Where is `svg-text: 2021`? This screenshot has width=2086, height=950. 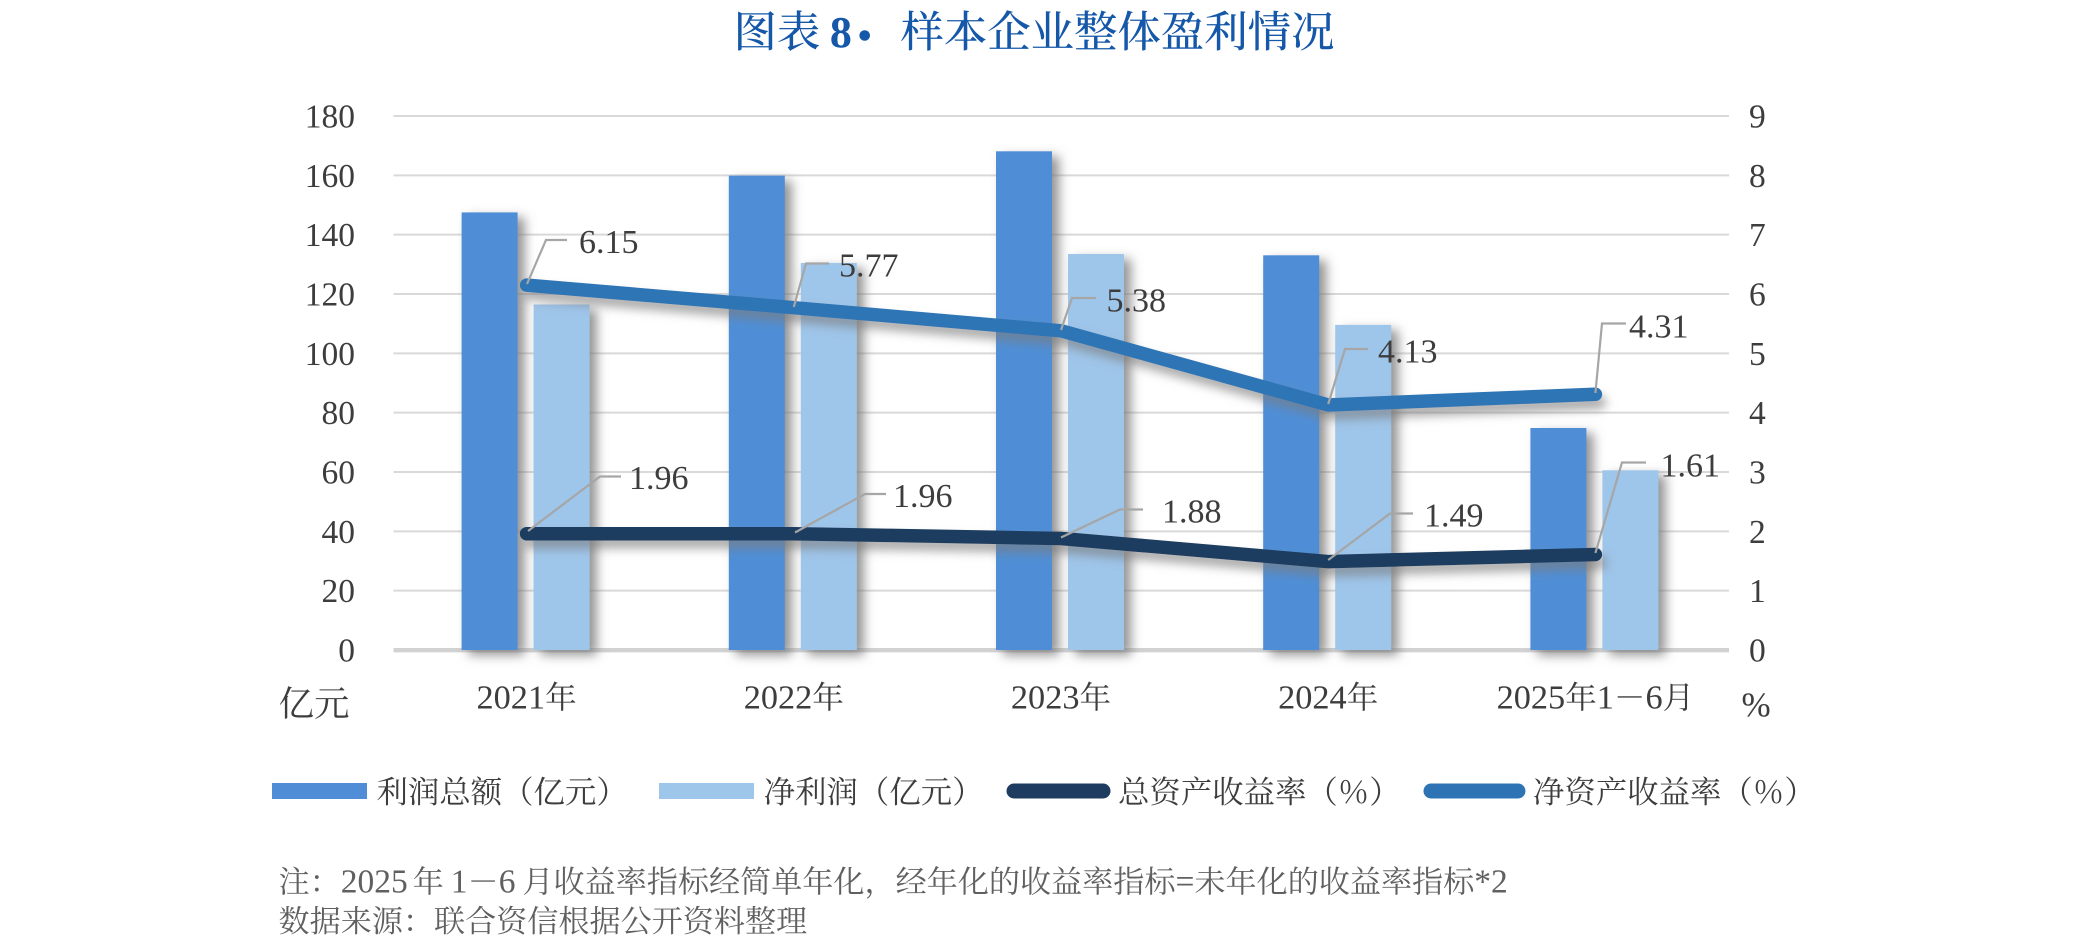
svg-text: 2021 is located at coordinates (511, 698).